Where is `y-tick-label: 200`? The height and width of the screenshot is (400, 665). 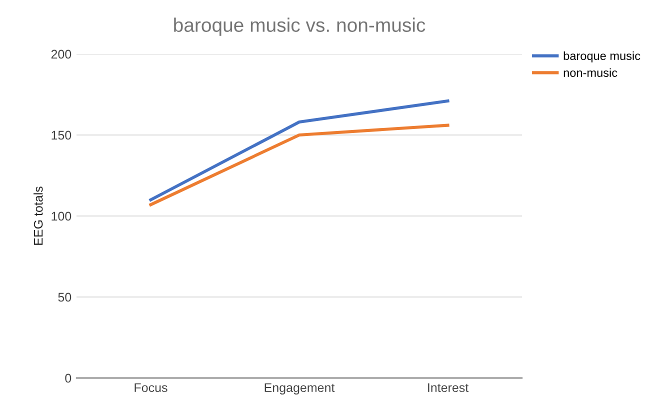 y-tick-label: 200 is located at coordinates (61, 54).